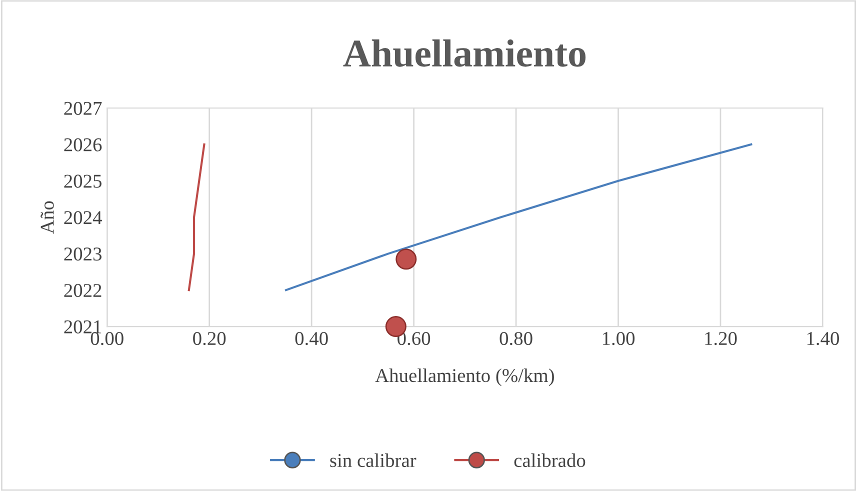 This screenshot has height=491, width=857. What do you see at coordinates (311, 339) in the screenshot?
I see `x-tick-label: 0.40` at bounding box center [311, 339].